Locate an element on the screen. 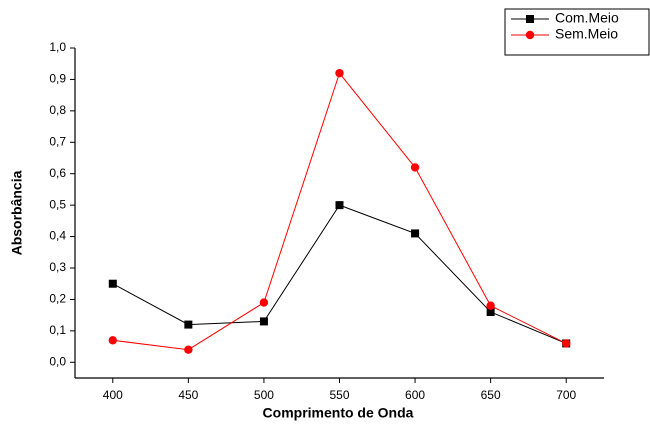 The image size is (650, 430). x-tick-label: 650 is located at coordinates (491, 395).